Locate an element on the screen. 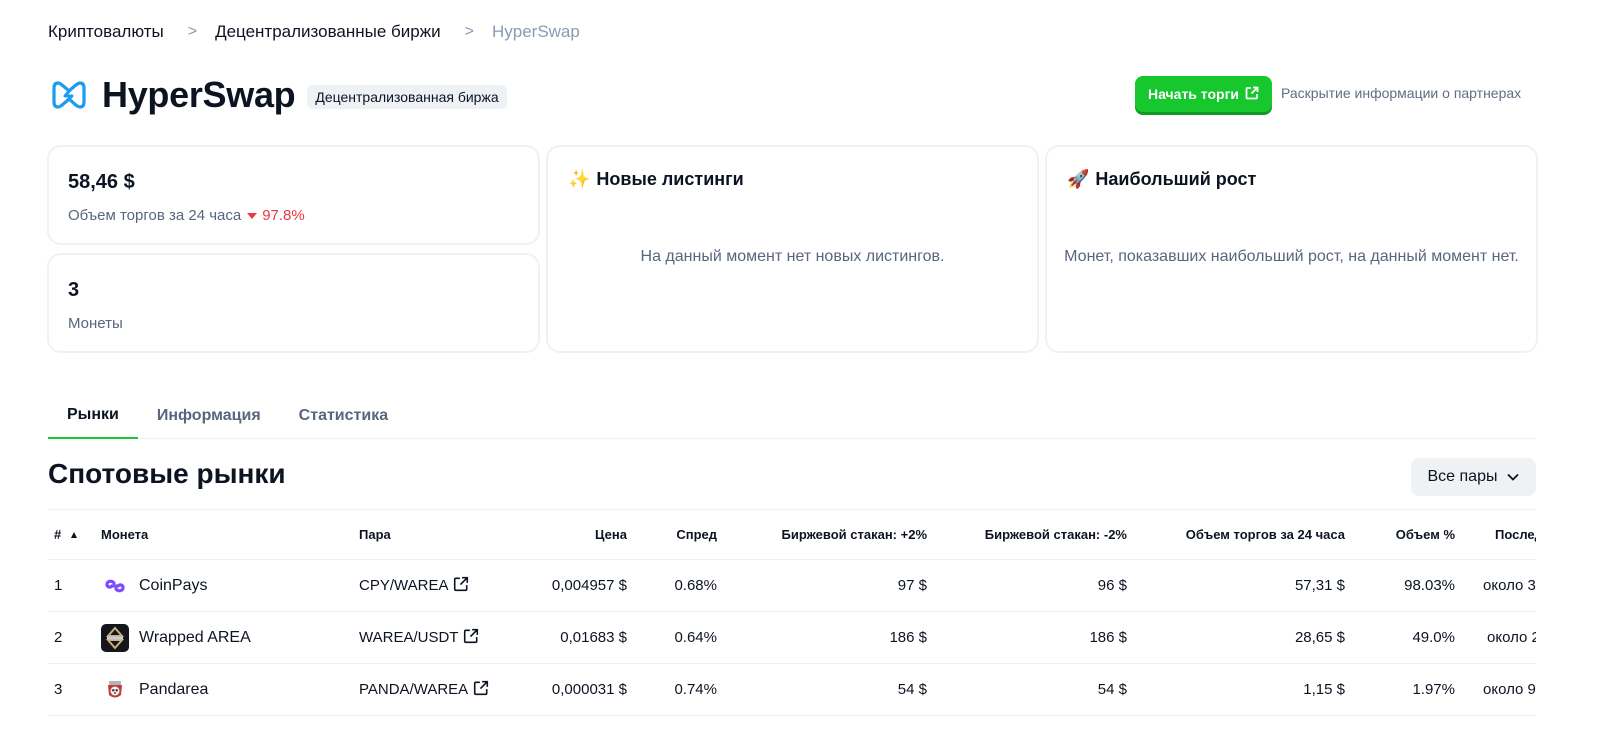 Image resolution: width=1600 pixels, height=748 pixels. col-depth-plus: Биржевой стакан: +2% is located at coordinates (828, 534).